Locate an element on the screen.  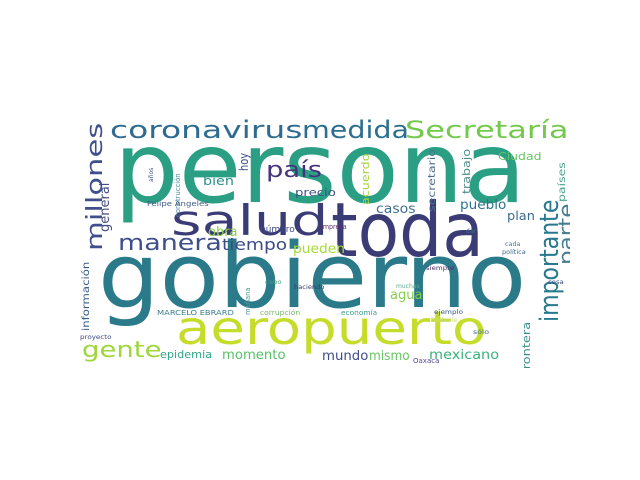
word-parte: parte is located at coordinates (562, 234).